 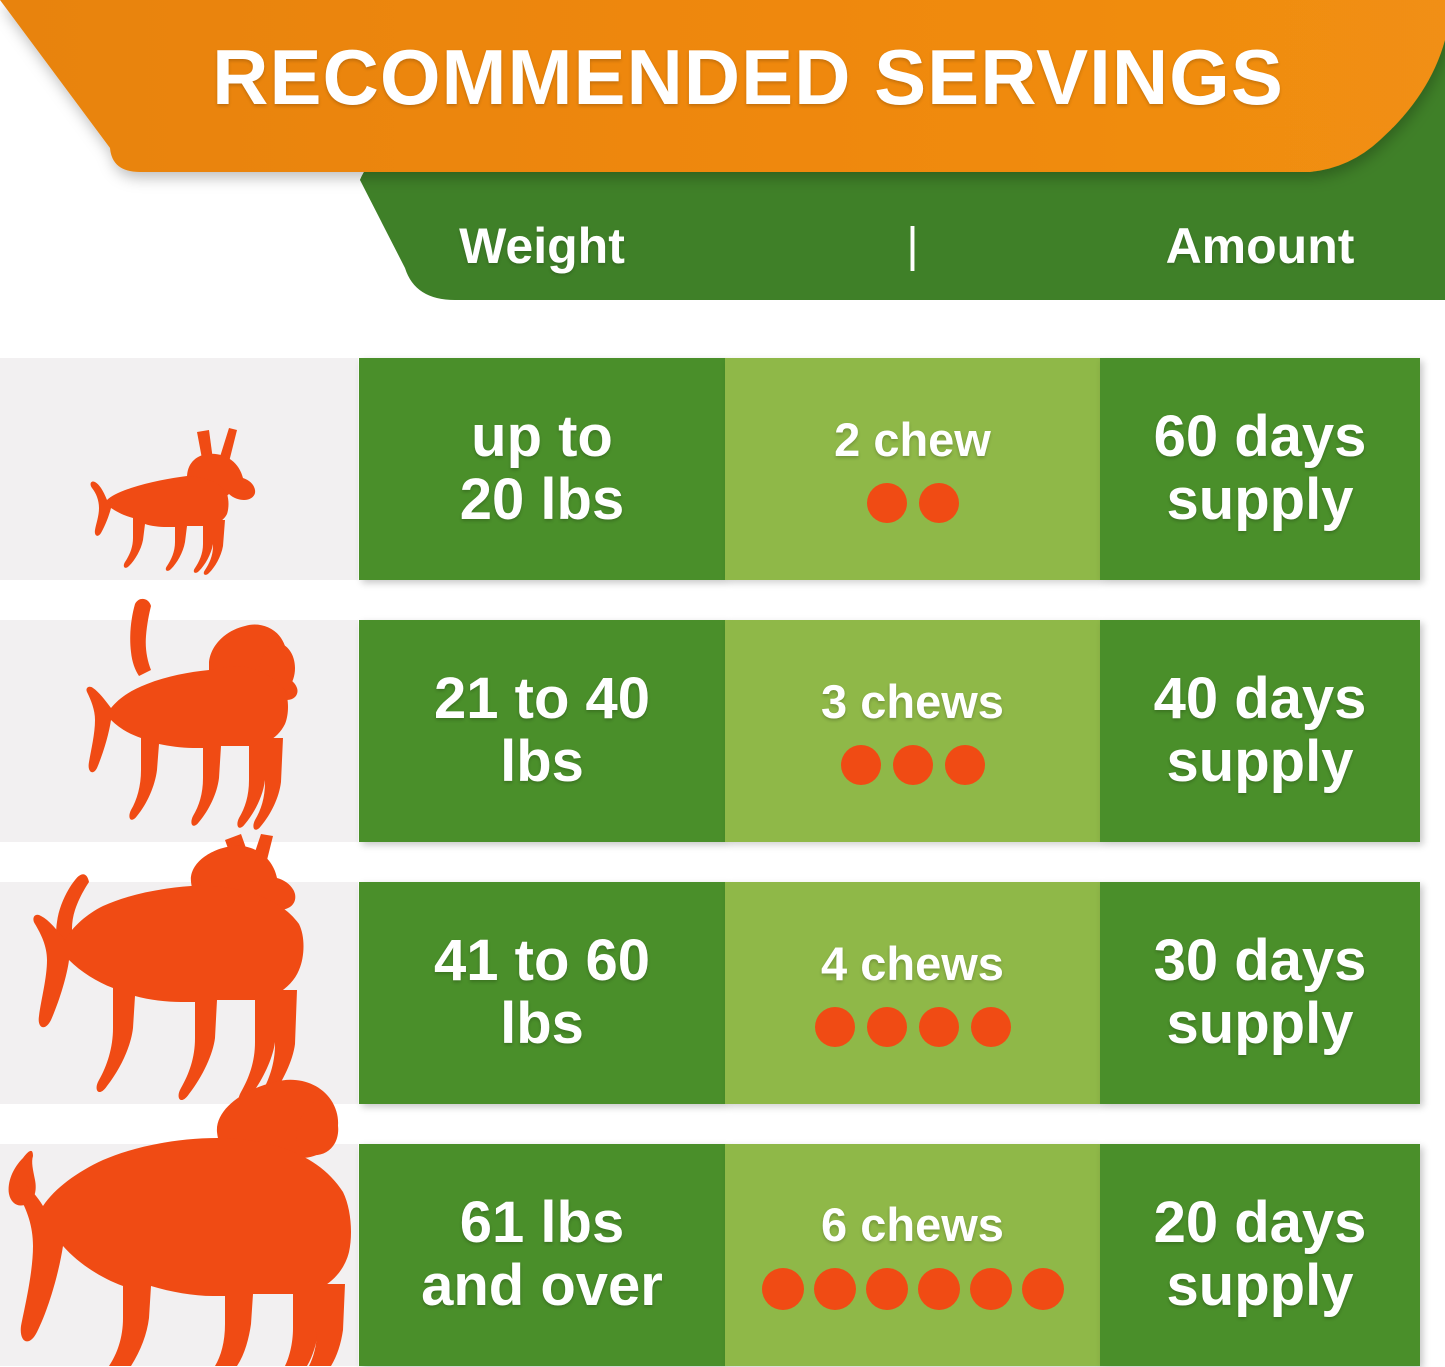 What do you see at coordinates (542, 246) in the screenshot?
I see `column-header-weight: Weight` at bounding box center [542, 246].